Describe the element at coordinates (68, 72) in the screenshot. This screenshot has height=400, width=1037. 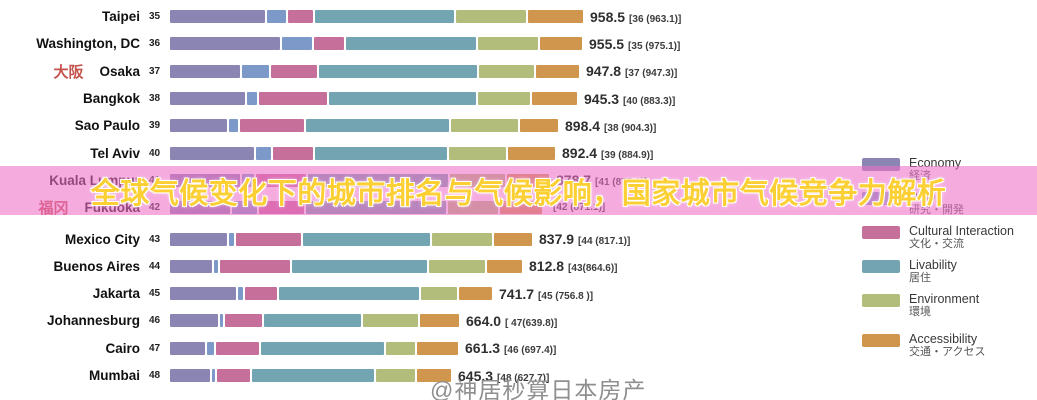
I see `city-annotation-cjk: 大阪` at that location.